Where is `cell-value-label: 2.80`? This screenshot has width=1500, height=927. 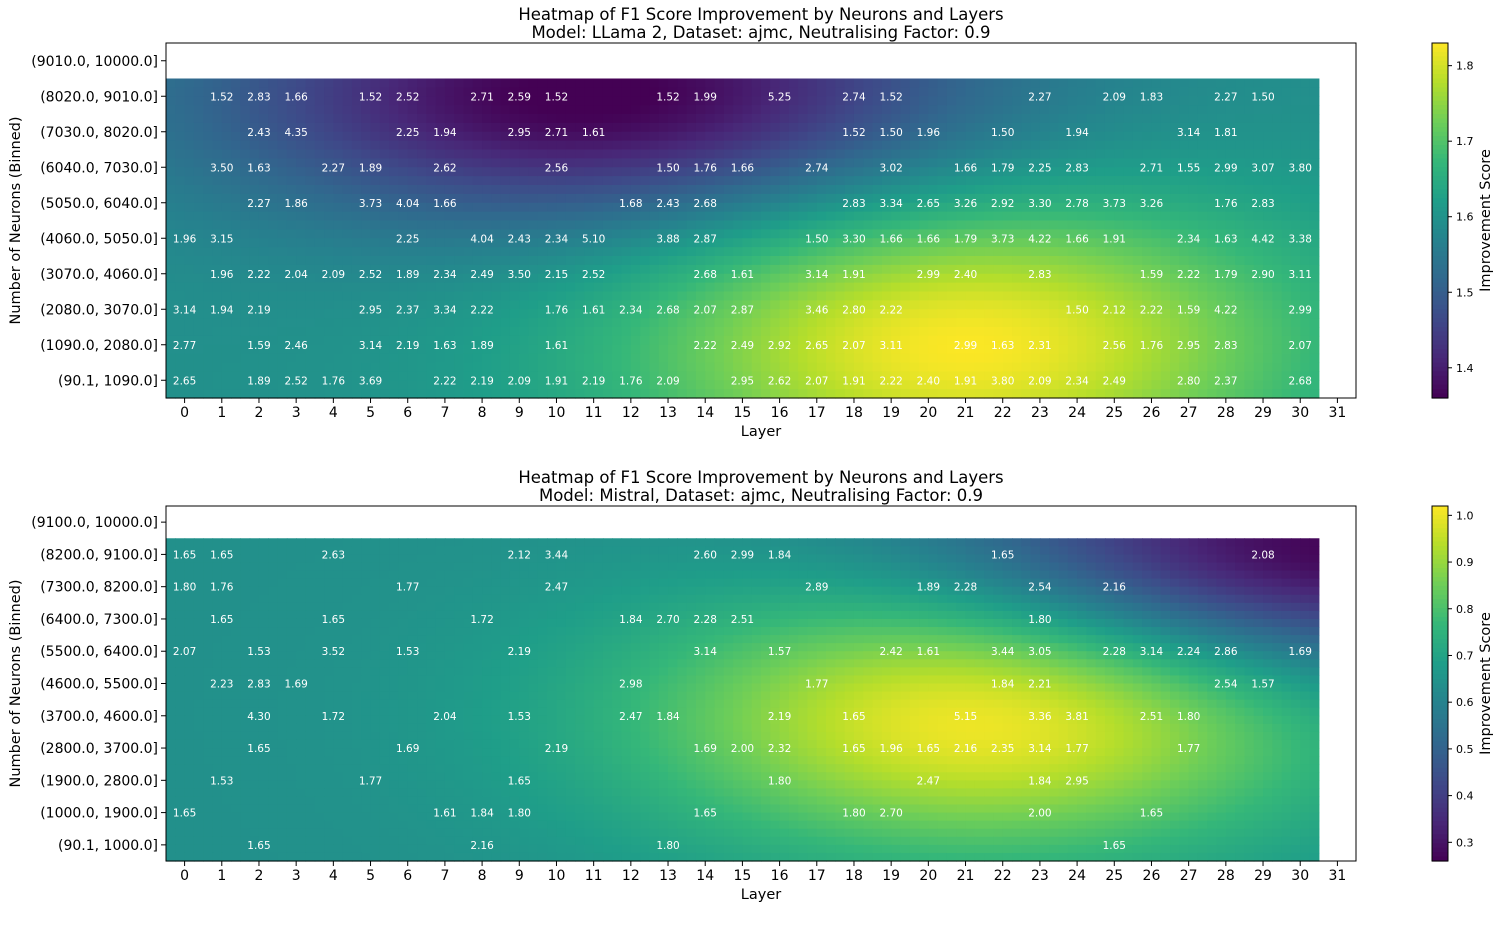 cell-value-label: 2.80 is located at coordinates (853, 310).